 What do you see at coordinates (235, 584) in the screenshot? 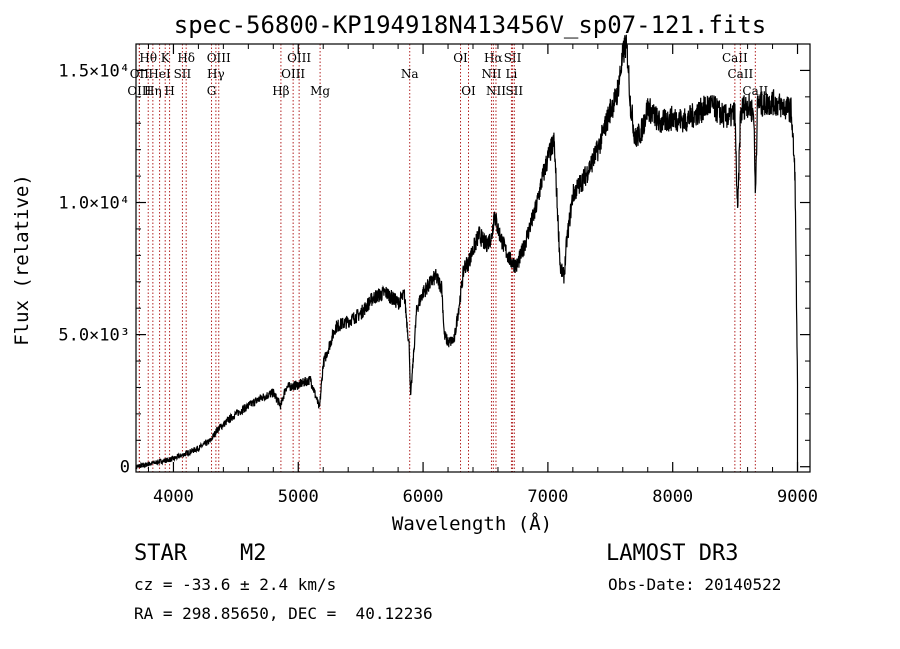
I see `redshift-cz: cz = -33.6 ± 2.4 km/s` at bounding box center [235, 584].